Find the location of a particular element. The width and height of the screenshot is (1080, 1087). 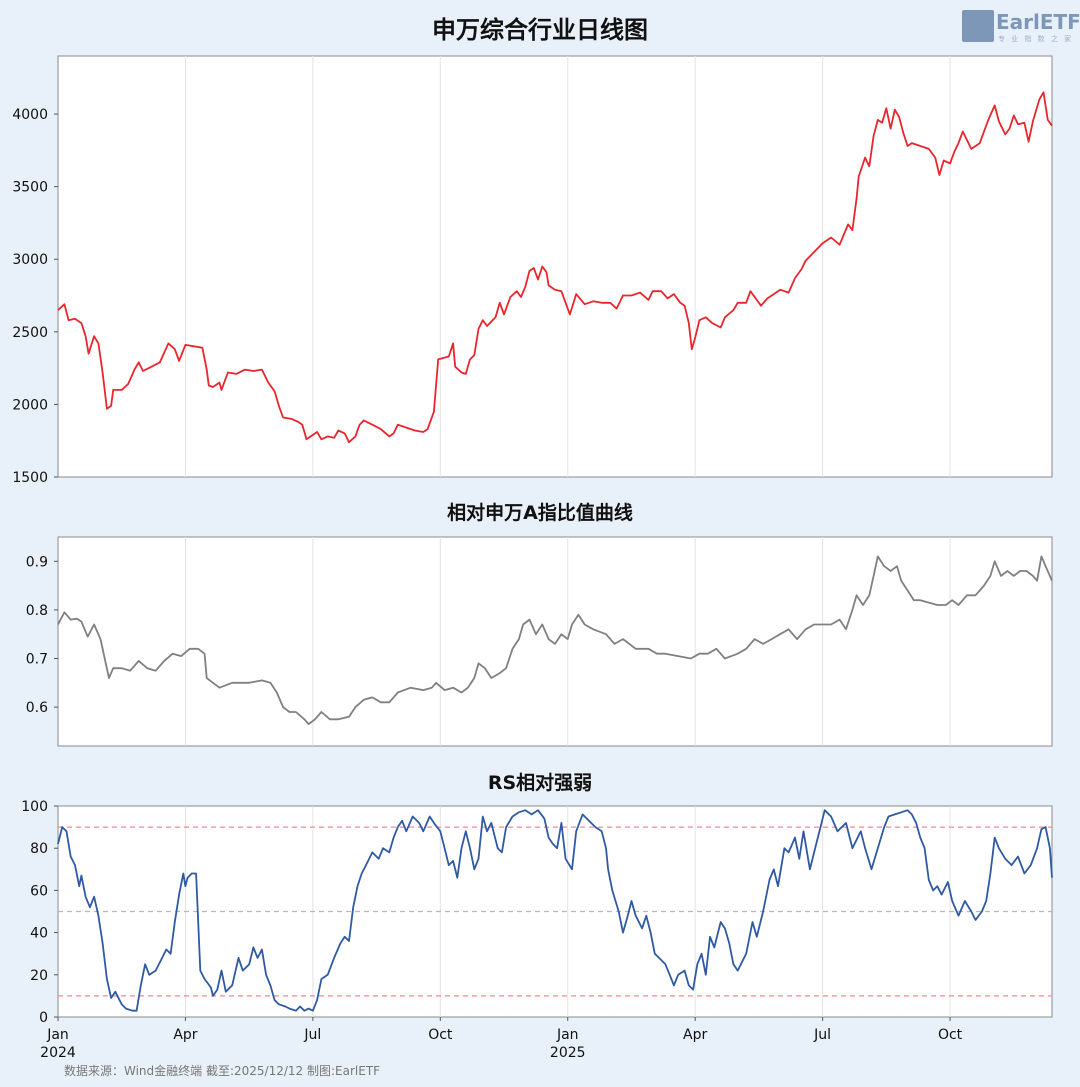

source-note: 数据来源：Wind金融终端 截至:2025/12/12 制图:EarlETF is located at coordinates (222, 1071).